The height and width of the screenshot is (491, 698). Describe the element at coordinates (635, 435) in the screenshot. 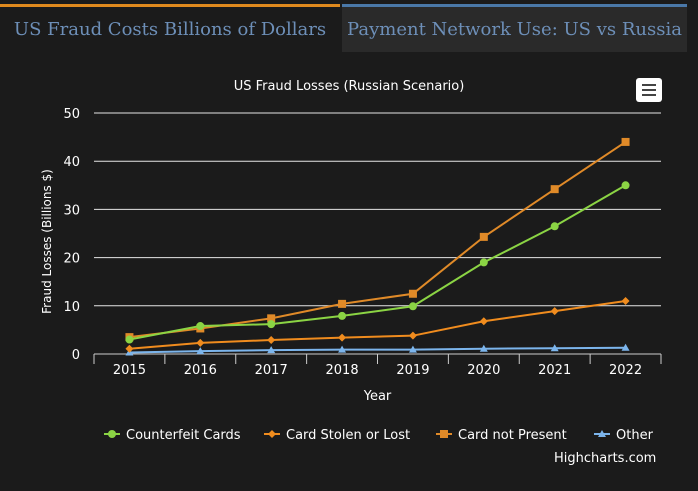

I see `legend-item-label: Other` at that location.